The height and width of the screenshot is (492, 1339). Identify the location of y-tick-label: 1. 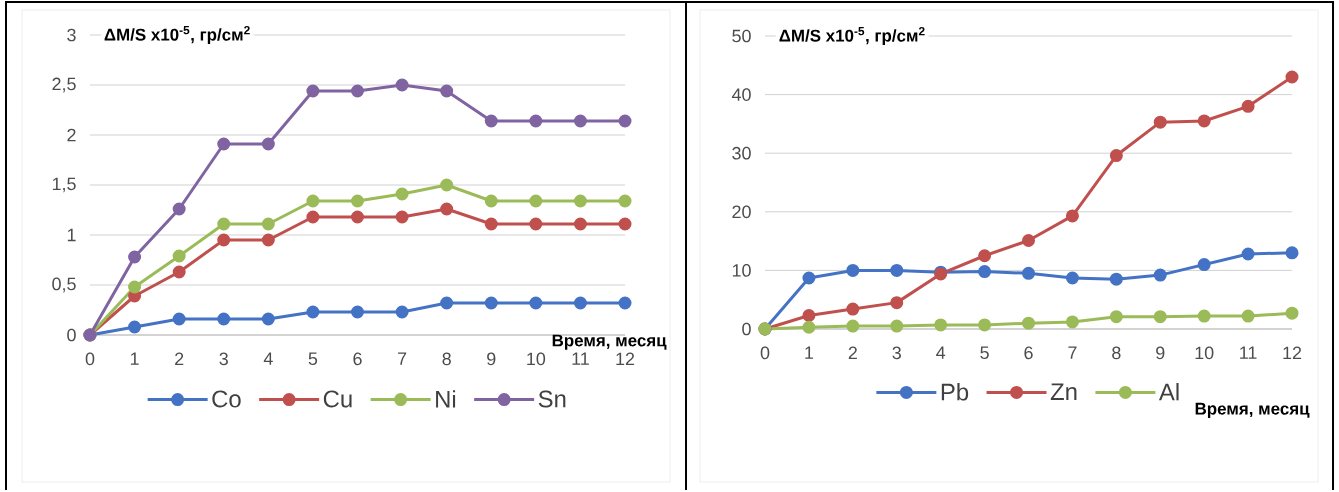
(71, 235).